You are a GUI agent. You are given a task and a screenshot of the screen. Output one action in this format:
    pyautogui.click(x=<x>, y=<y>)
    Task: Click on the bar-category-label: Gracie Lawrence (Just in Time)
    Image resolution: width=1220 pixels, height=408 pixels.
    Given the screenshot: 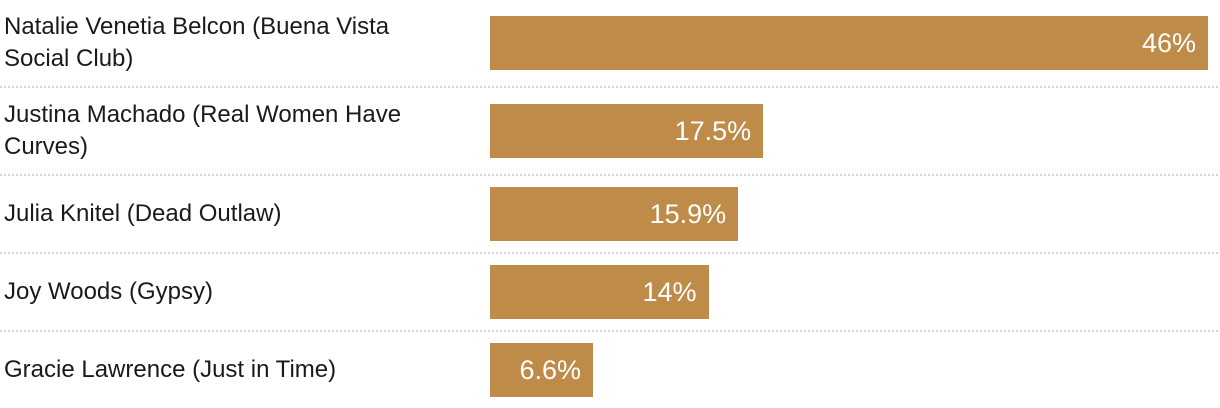 What is the action you would take?
    pyautogui.click(x=170, y=369)
    